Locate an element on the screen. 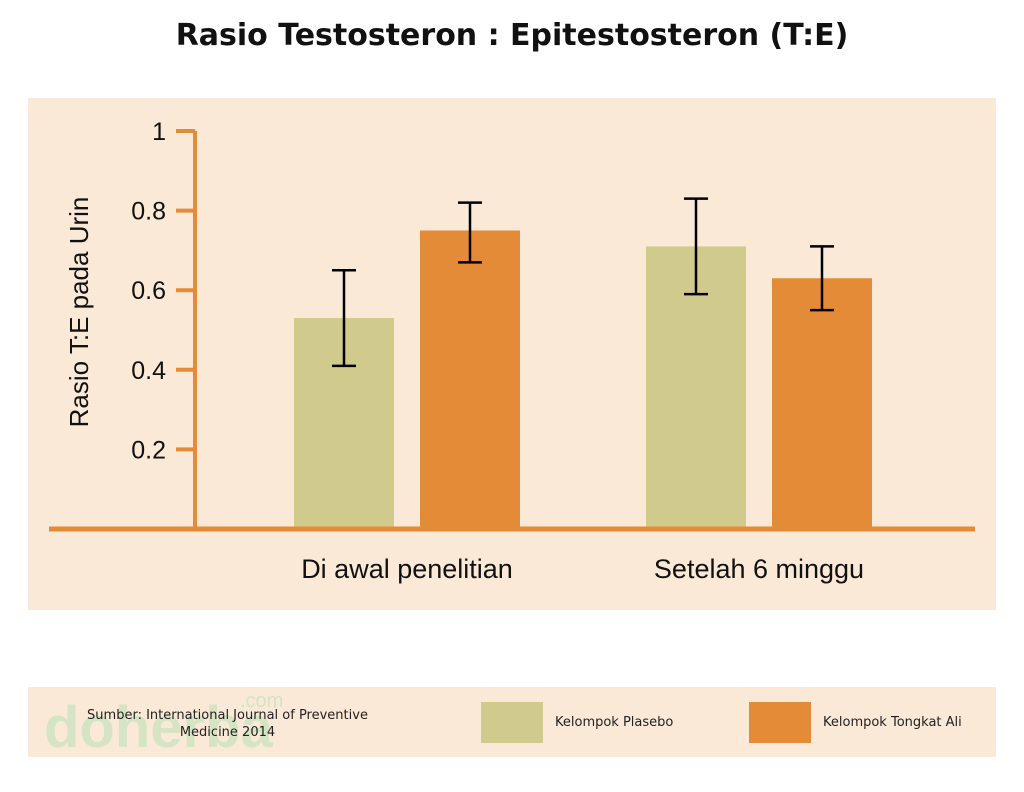  watermark-suffix: .com is located at coordinates (261, 701).